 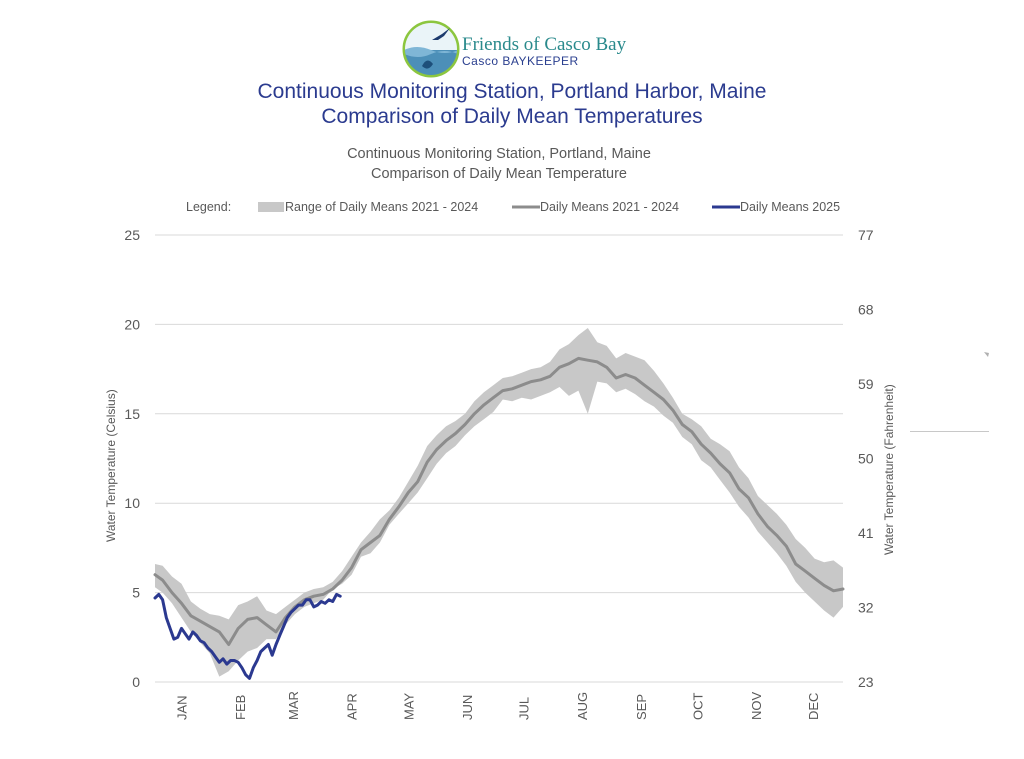 What do you see at coordinates (512, 116) in the screenshot?
I see `page-title-line-2: Comparison of Daily Mean Temperatures` at bounding box center [512, 116].